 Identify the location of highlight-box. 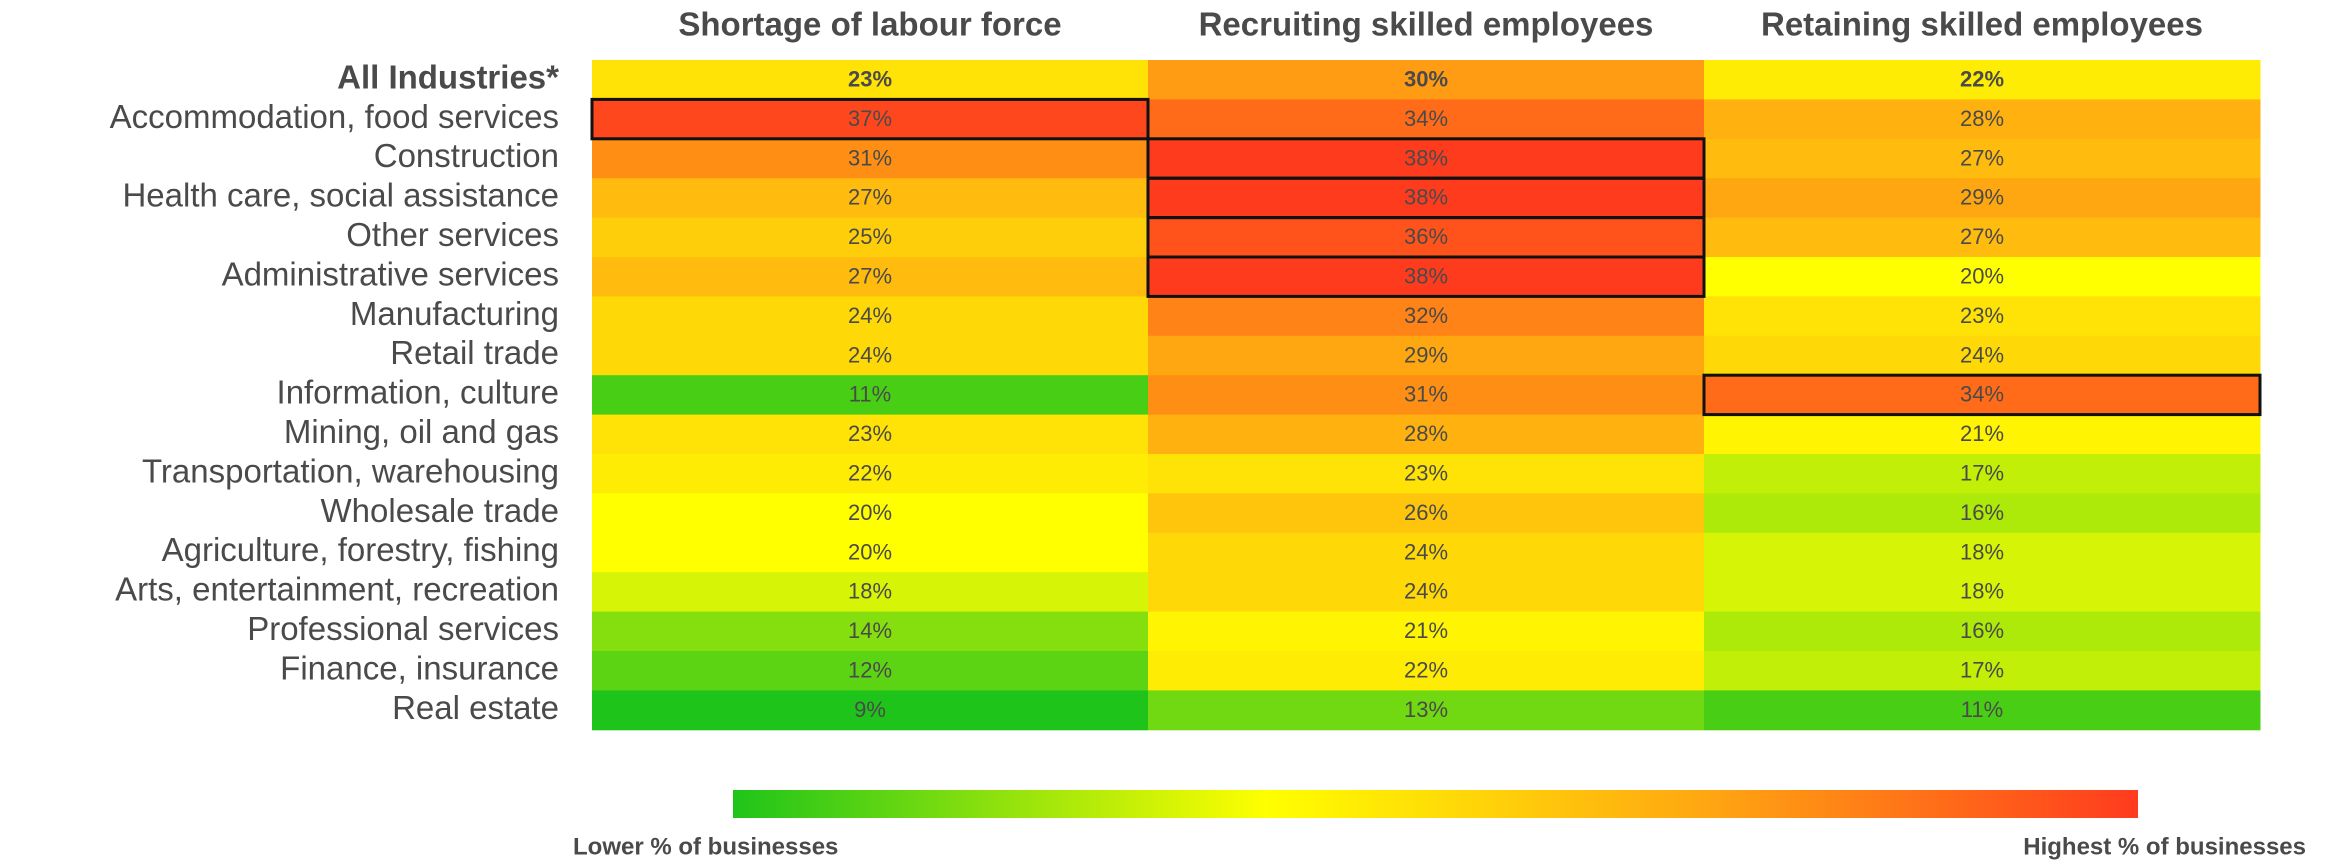
(870, 119).